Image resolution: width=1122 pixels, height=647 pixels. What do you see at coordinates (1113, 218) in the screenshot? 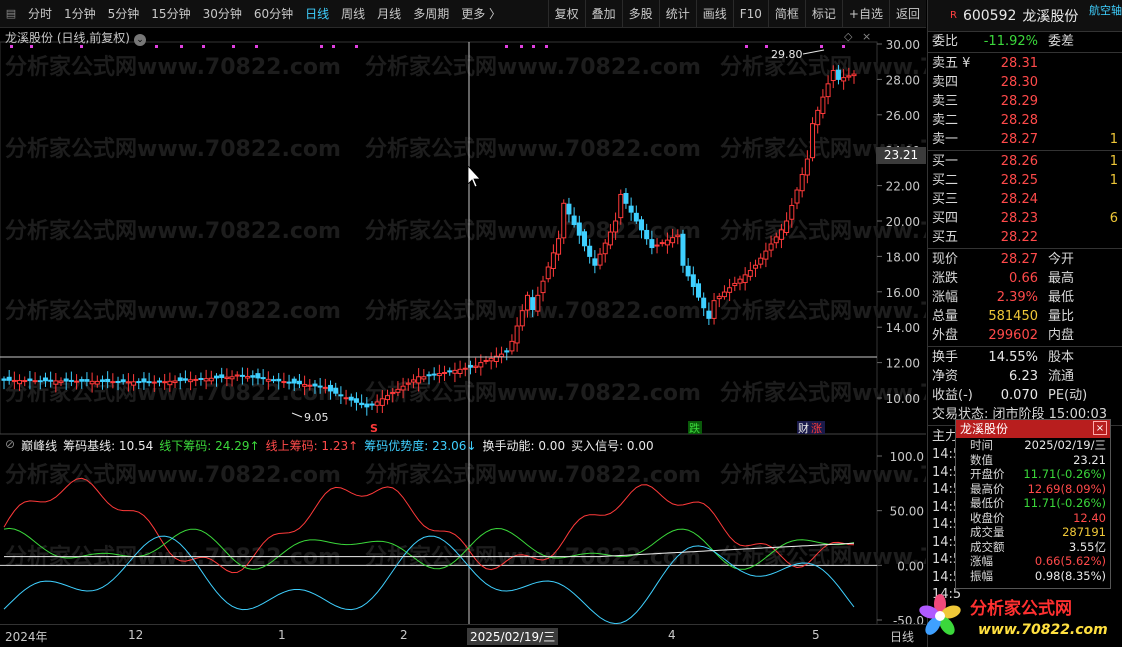
I see `order-volume: 6` at bounding box center [1113, 218].